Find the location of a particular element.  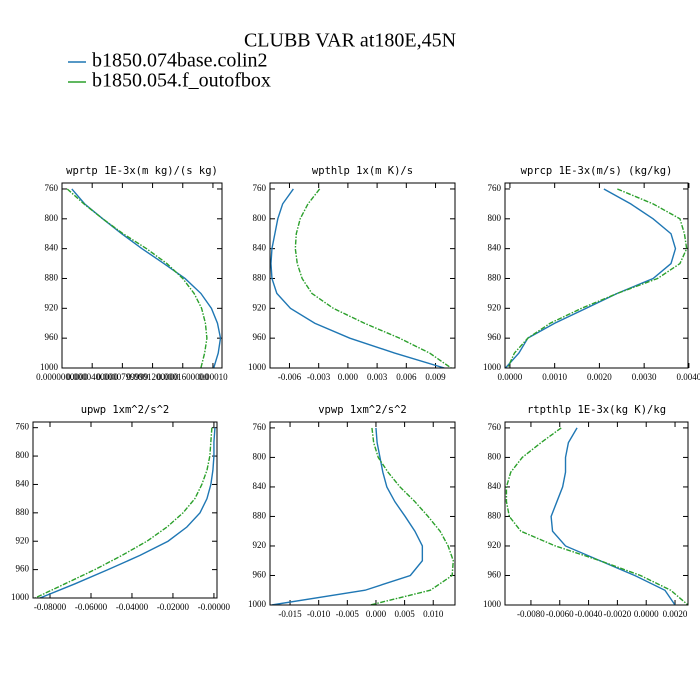

x-tick-label: -0.005 is located at coordinates (348, 614).